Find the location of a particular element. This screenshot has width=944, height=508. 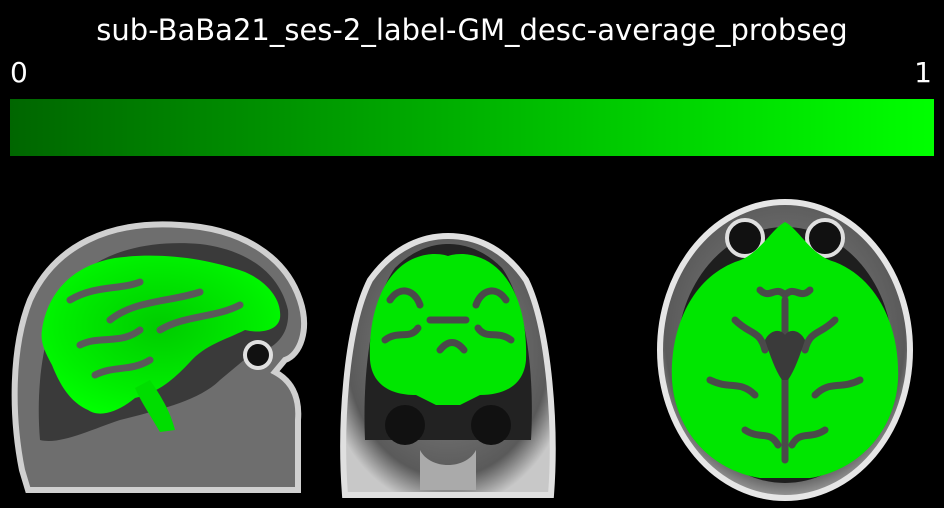

coronal-jaw is located at coordinates (448, 470).